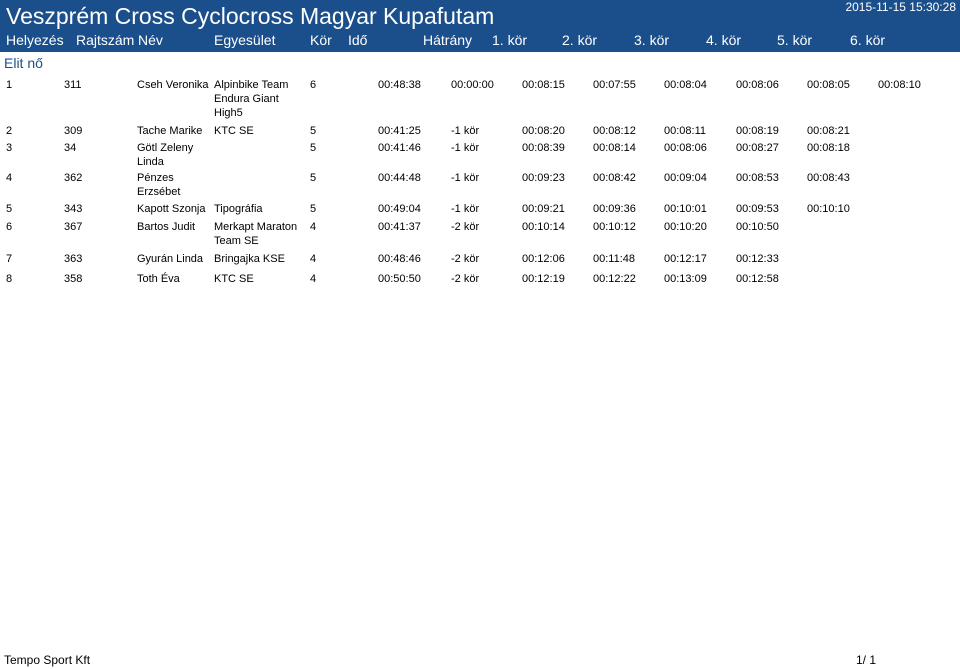 This screenshot has height=669, width=960. Describe the element at coordinates (614, 85) in the screenshot. I see `lap-time-cell: 00:07:55` at that location.